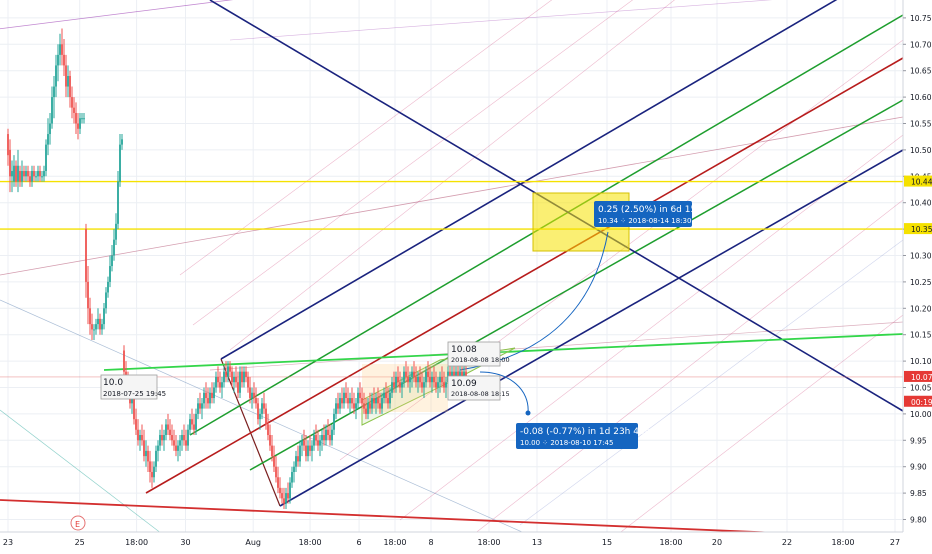  Describe the element at coordinates (717, 542) in the screenshot. I see `x-tick-label: 20` at that location.